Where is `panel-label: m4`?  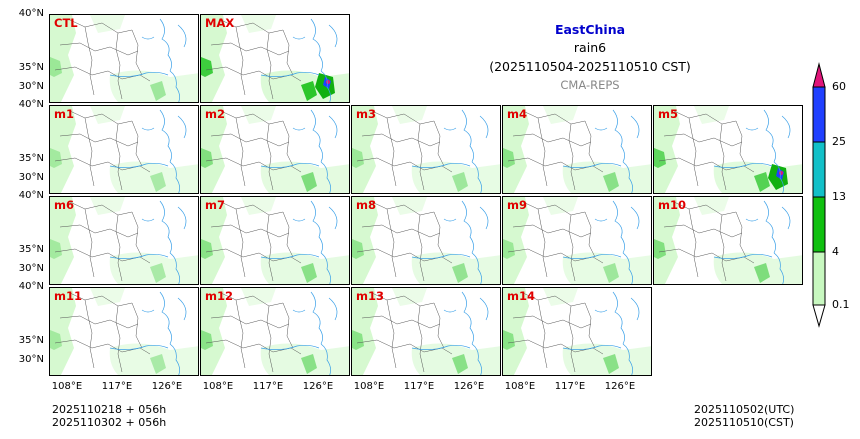
panel-label: m4 is located at coordinates (517, 114).